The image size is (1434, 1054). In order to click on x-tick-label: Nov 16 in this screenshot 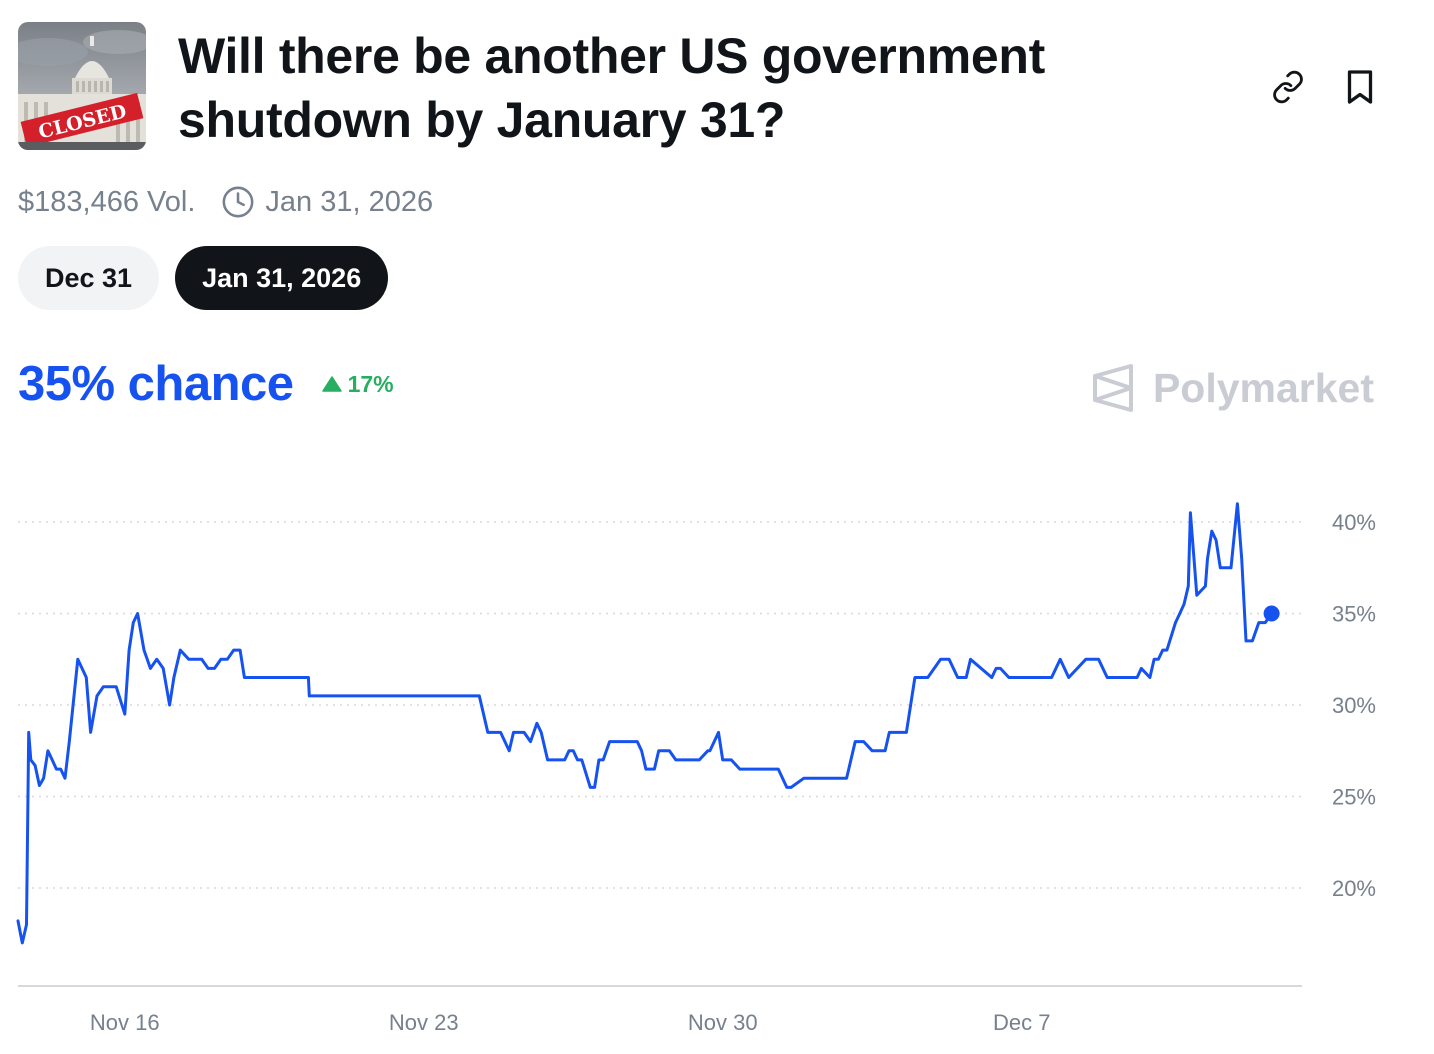, I will do `click(125, 1022)`.